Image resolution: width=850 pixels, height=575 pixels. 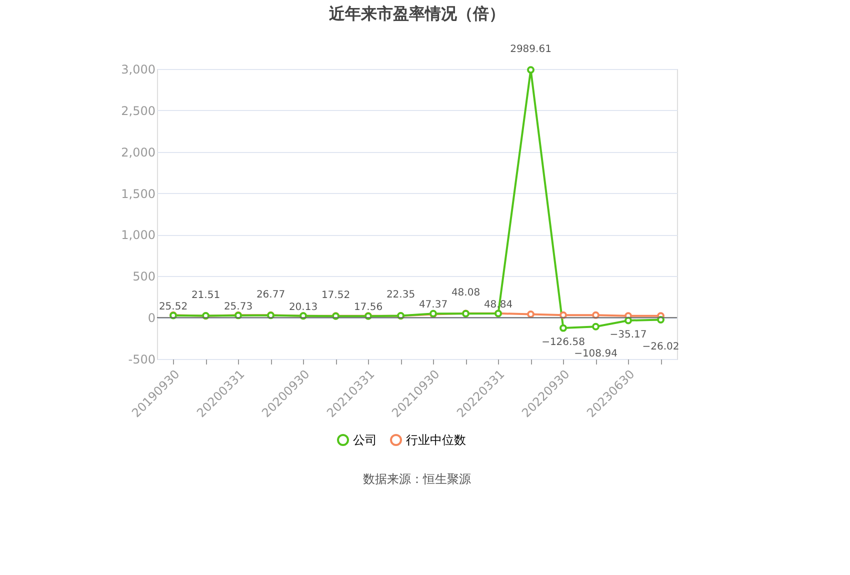 What do you see at coordinates (238, 306) in the screenshot?
I see `data-label: 25.73` at bounding box center [238, 306].